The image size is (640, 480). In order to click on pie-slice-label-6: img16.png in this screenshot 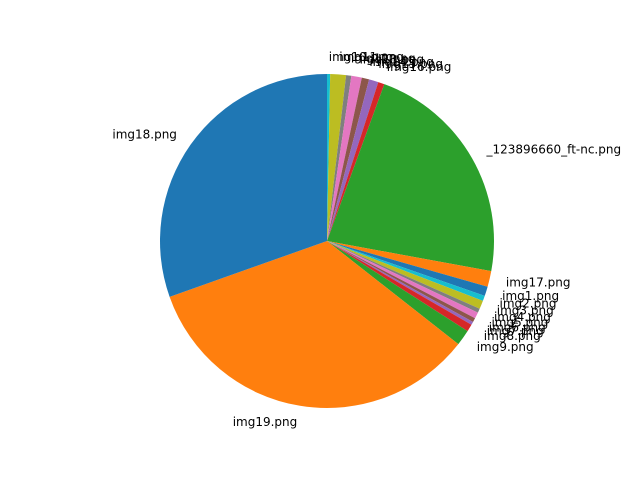, I will do `click(419, 67)`.